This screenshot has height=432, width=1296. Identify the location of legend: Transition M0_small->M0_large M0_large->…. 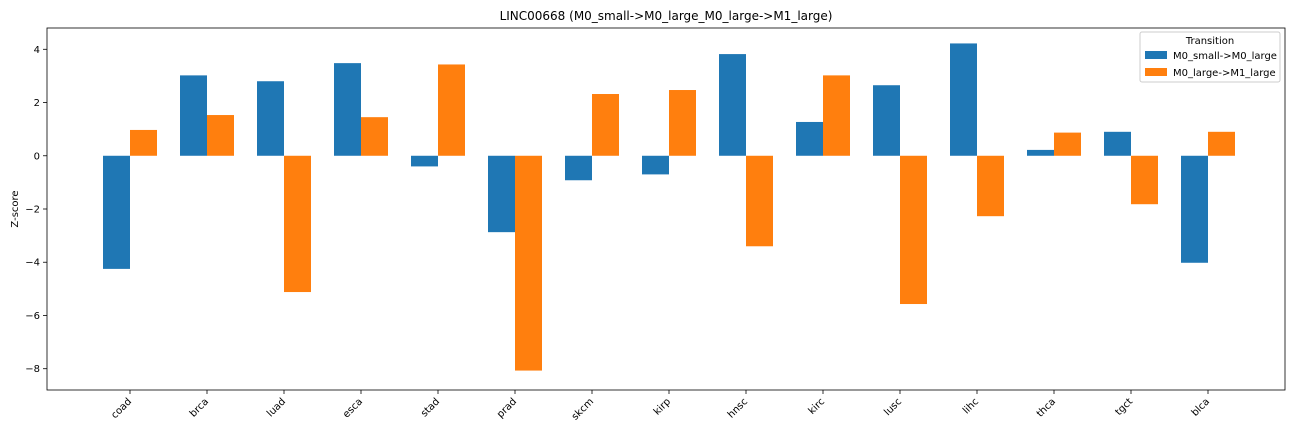
(1210, 57).